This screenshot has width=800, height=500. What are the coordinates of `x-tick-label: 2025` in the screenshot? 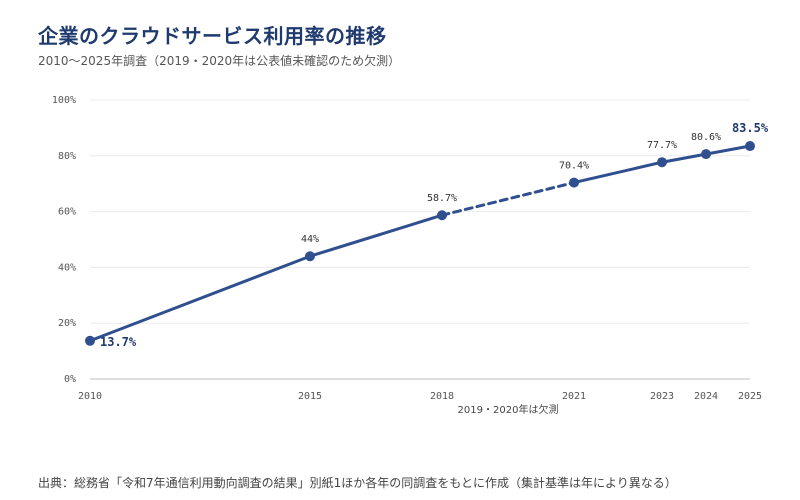 It's located at (750, 396).